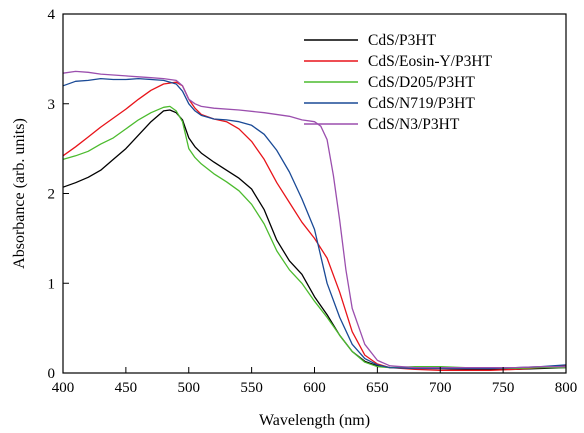 Image resolution: width=584 pixels, height=433 pixels. Describe the element at coordinates (314, 420) in the screenshot. I see `x-axis-title: Wavelength (nm)` at that location.